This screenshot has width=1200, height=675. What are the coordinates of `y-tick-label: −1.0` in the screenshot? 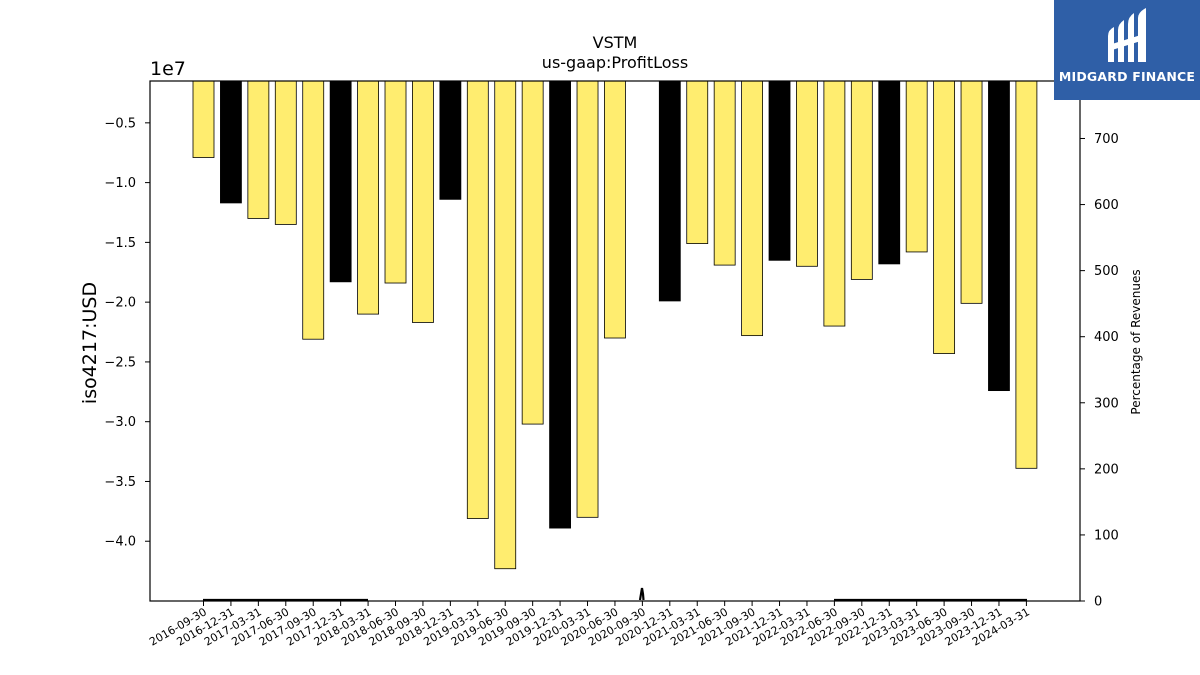 It's located at (120, 183).